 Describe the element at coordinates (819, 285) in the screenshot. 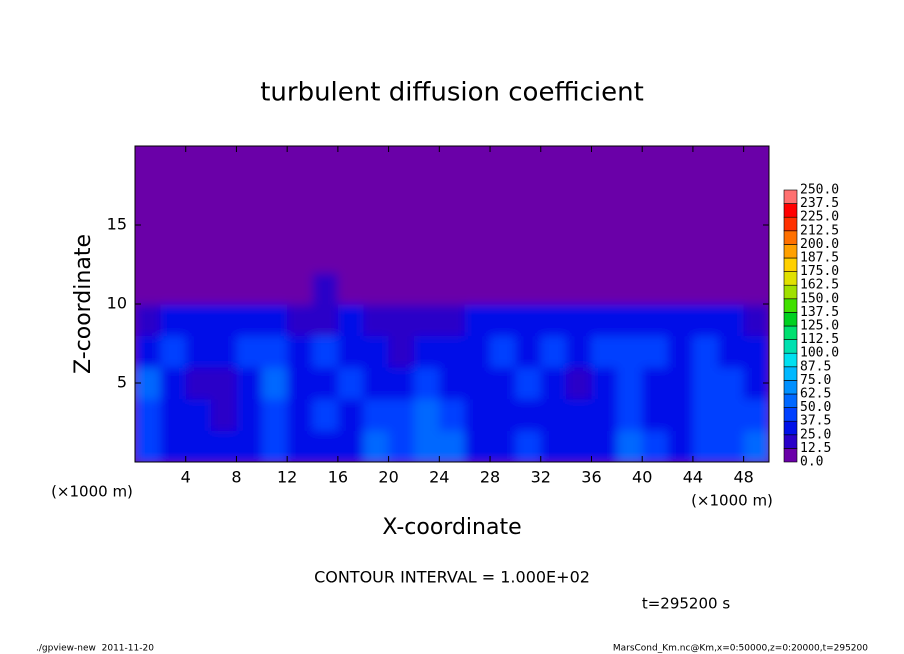

I see `colorbar-label: 162.5` at that location.